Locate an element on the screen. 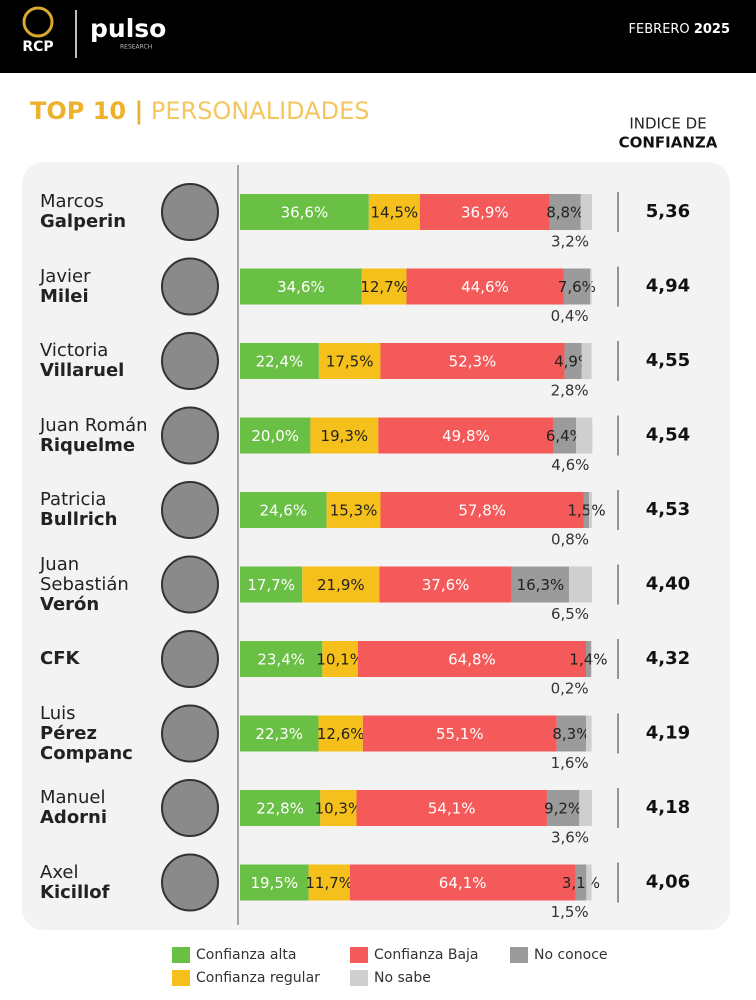 The width and height of the screenshot is (756, 1000). value-label: 19,3% is located at coordinates (345, 436).